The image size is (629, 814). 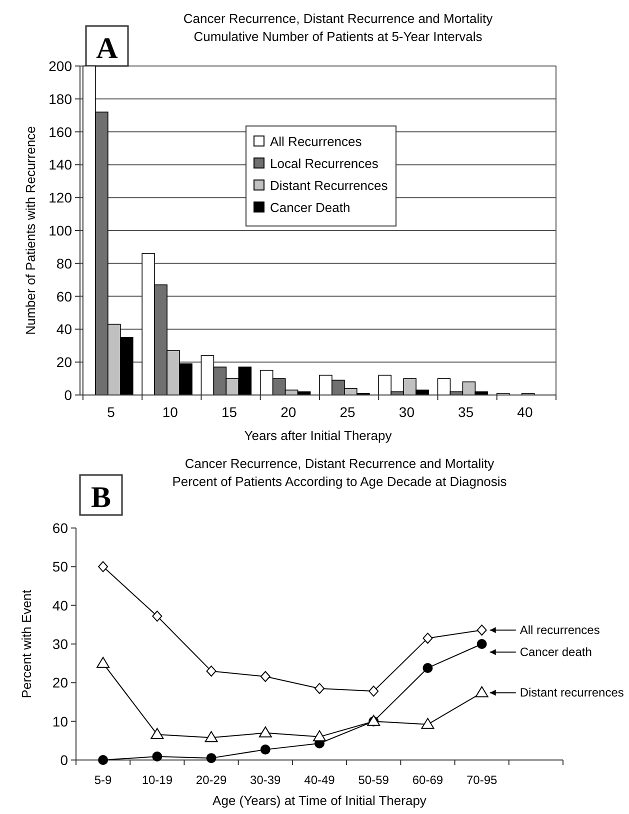 What do you see at coordinates (406, 412) in the screenshot?
I see `x-tick-label: 30` at bounding box center [406, 412].